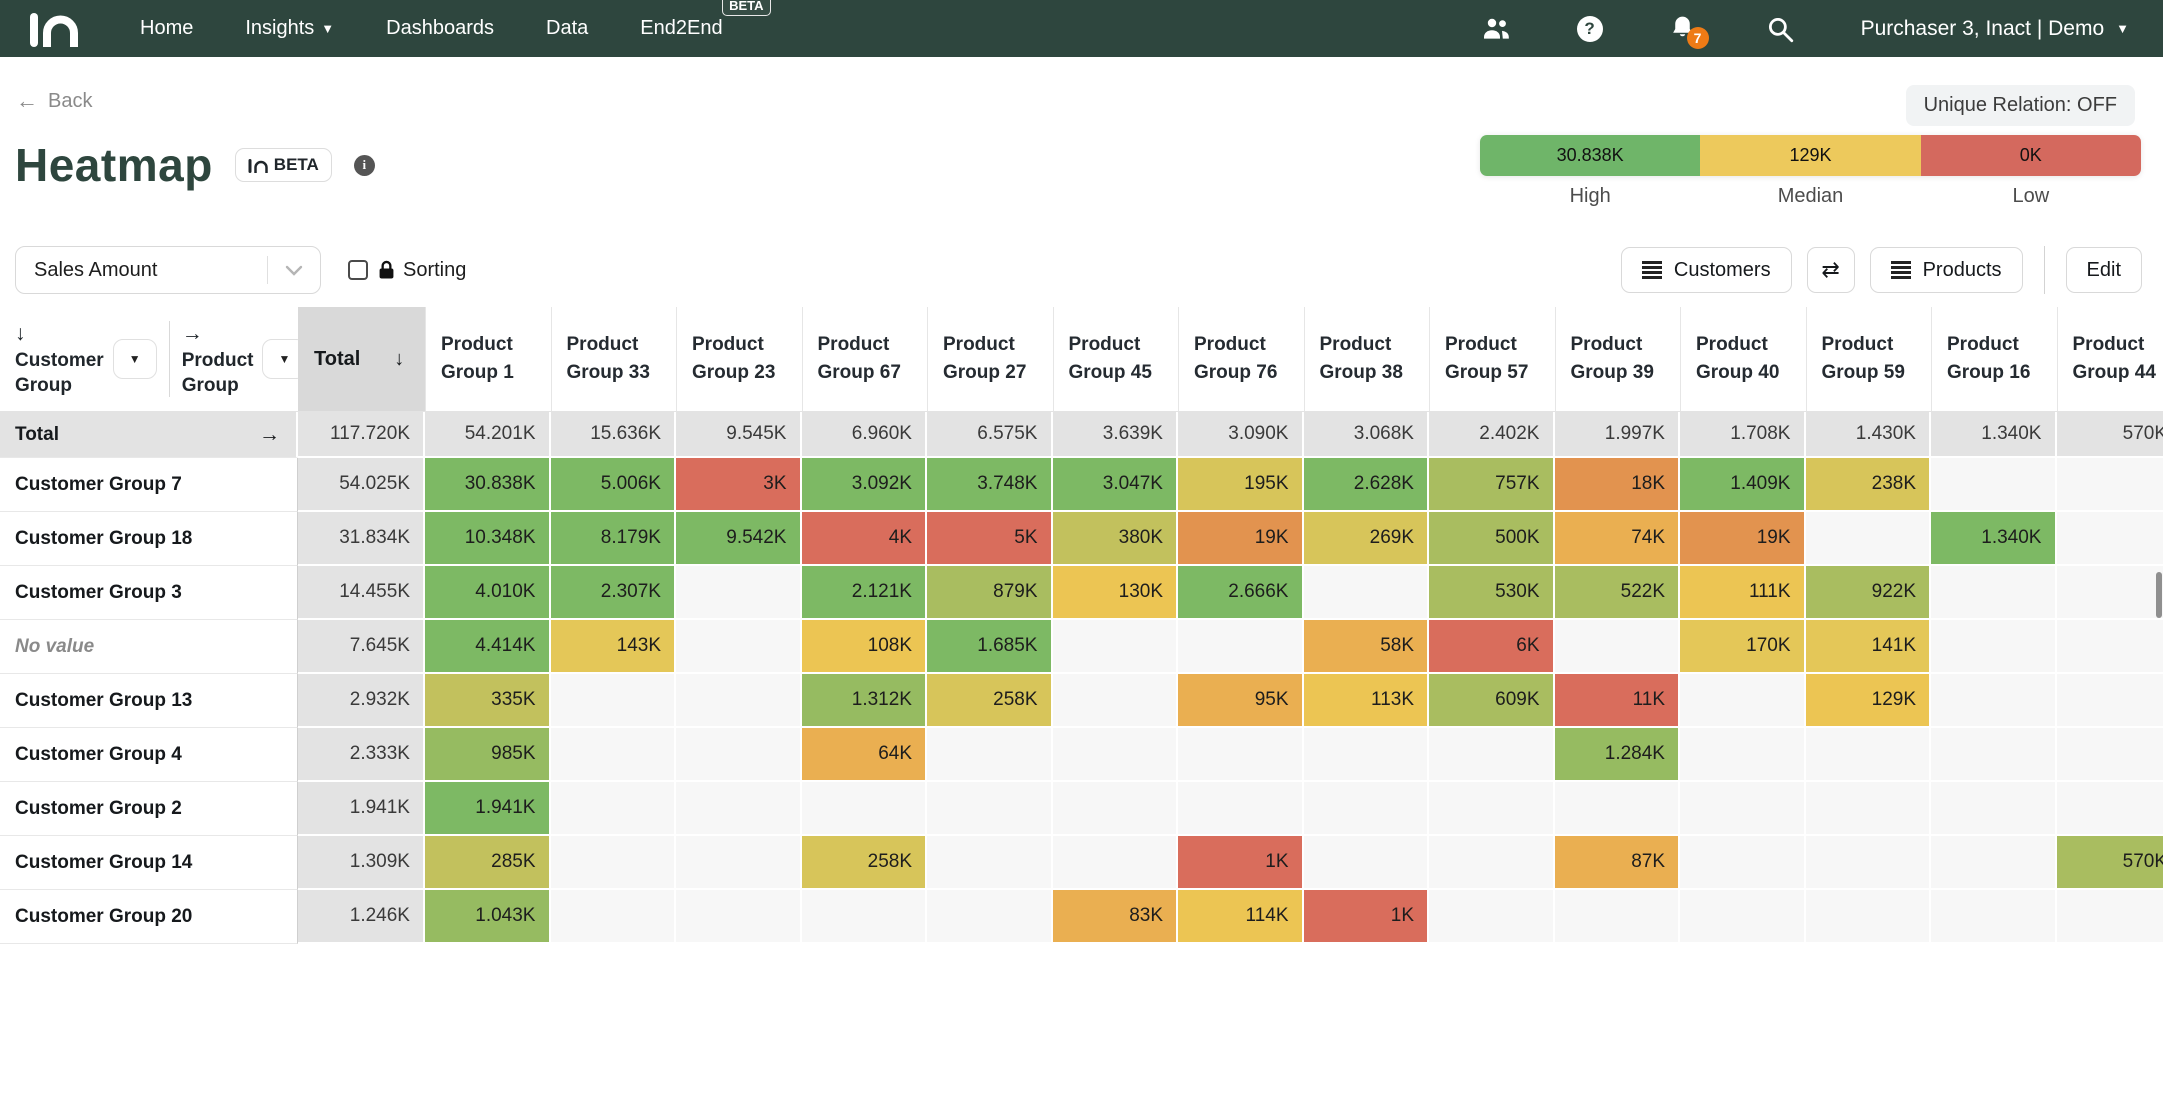 This screenshot has height=1120, width=2163. Describe the element at coordinates (990, 359) in the screenshot. I see `column-header: Product Group 27` at that location.